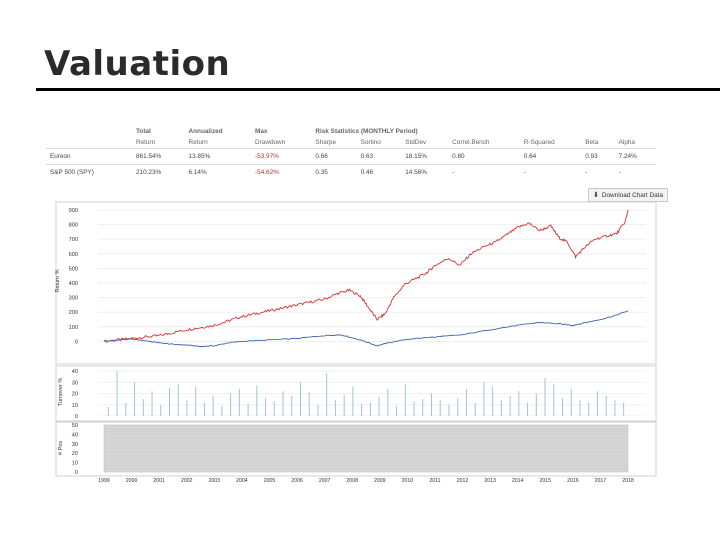  What do you see at coordinates (75, 372) in the screenshot?
I see `turnover-tick-label: 40` at bounding box center [75, 372].